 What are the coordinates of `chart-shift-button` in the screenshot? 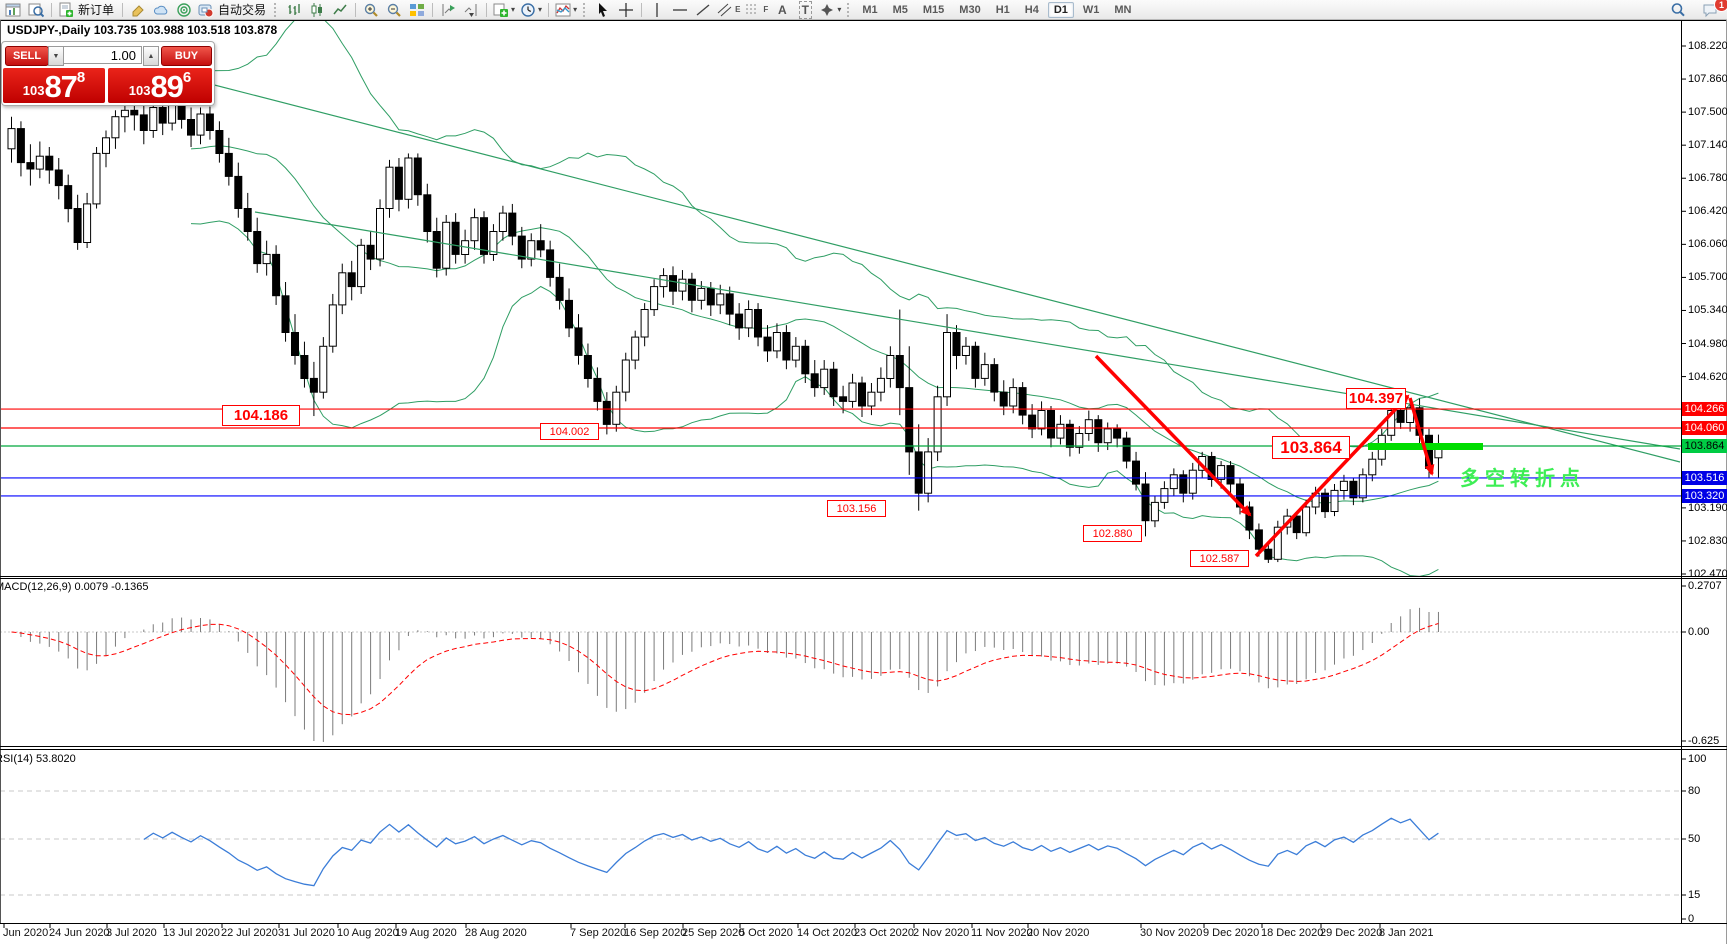 It's located at (448, 10).